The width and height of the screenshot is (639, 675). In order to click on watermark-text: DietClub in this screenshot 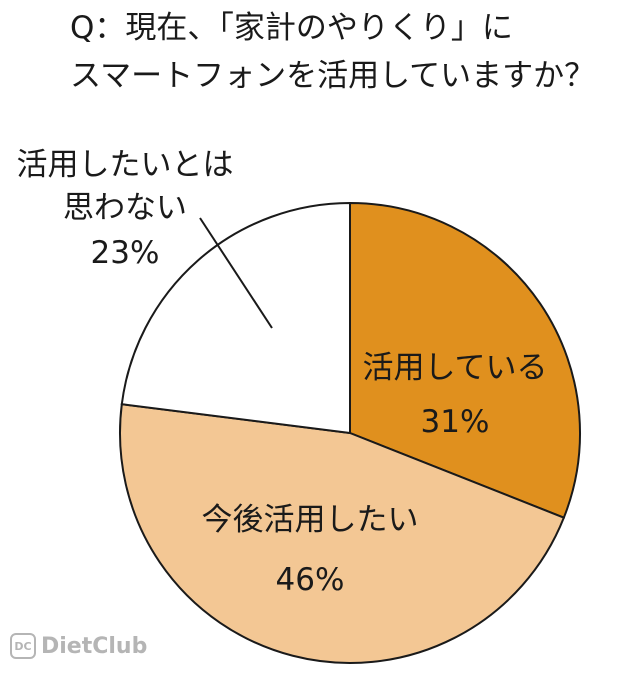, I will do `click(94, 646)`.